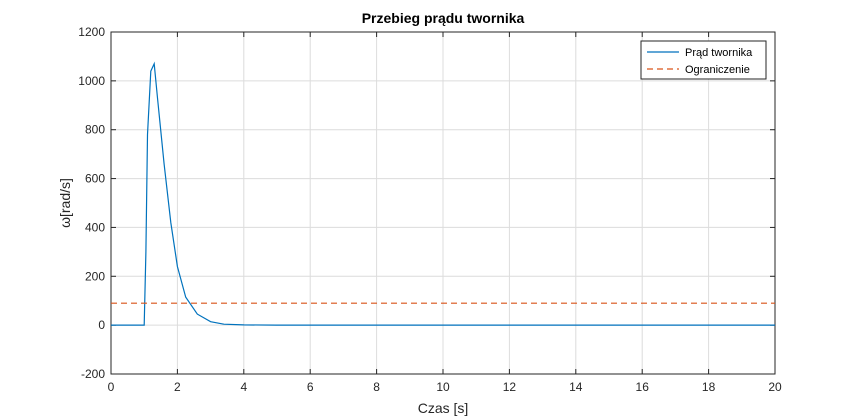 This screenshot has width=857, height=420. What do you see at coordinates (65, 203) in the screenshot?
I see `y-axis-label: ω[rad/s]` at bounding box center [65, 203].